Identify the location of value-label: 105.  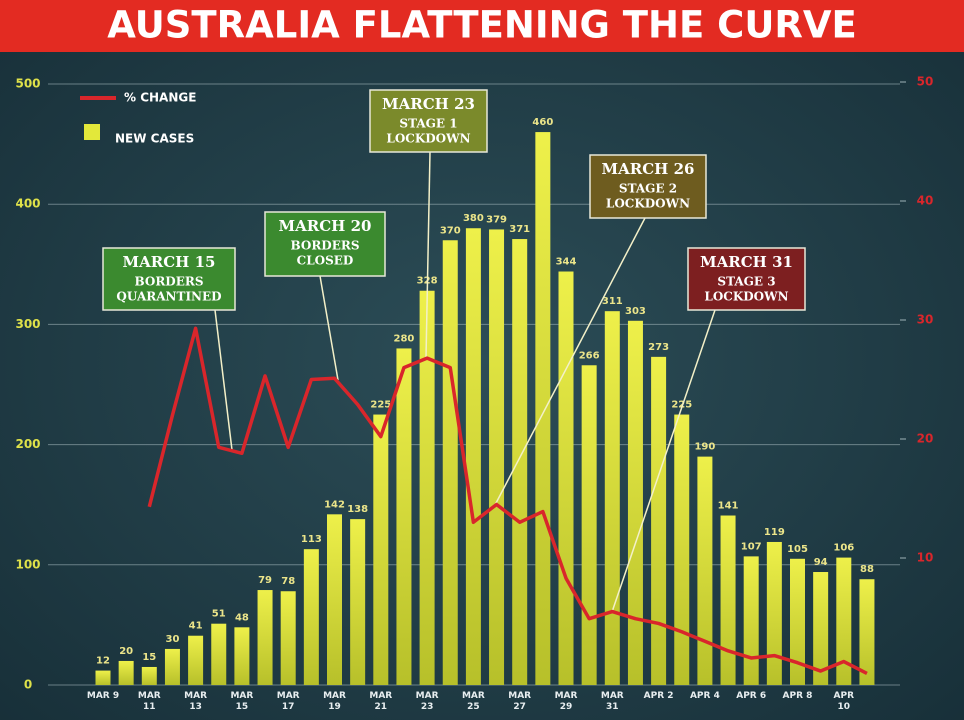
(797, 549).